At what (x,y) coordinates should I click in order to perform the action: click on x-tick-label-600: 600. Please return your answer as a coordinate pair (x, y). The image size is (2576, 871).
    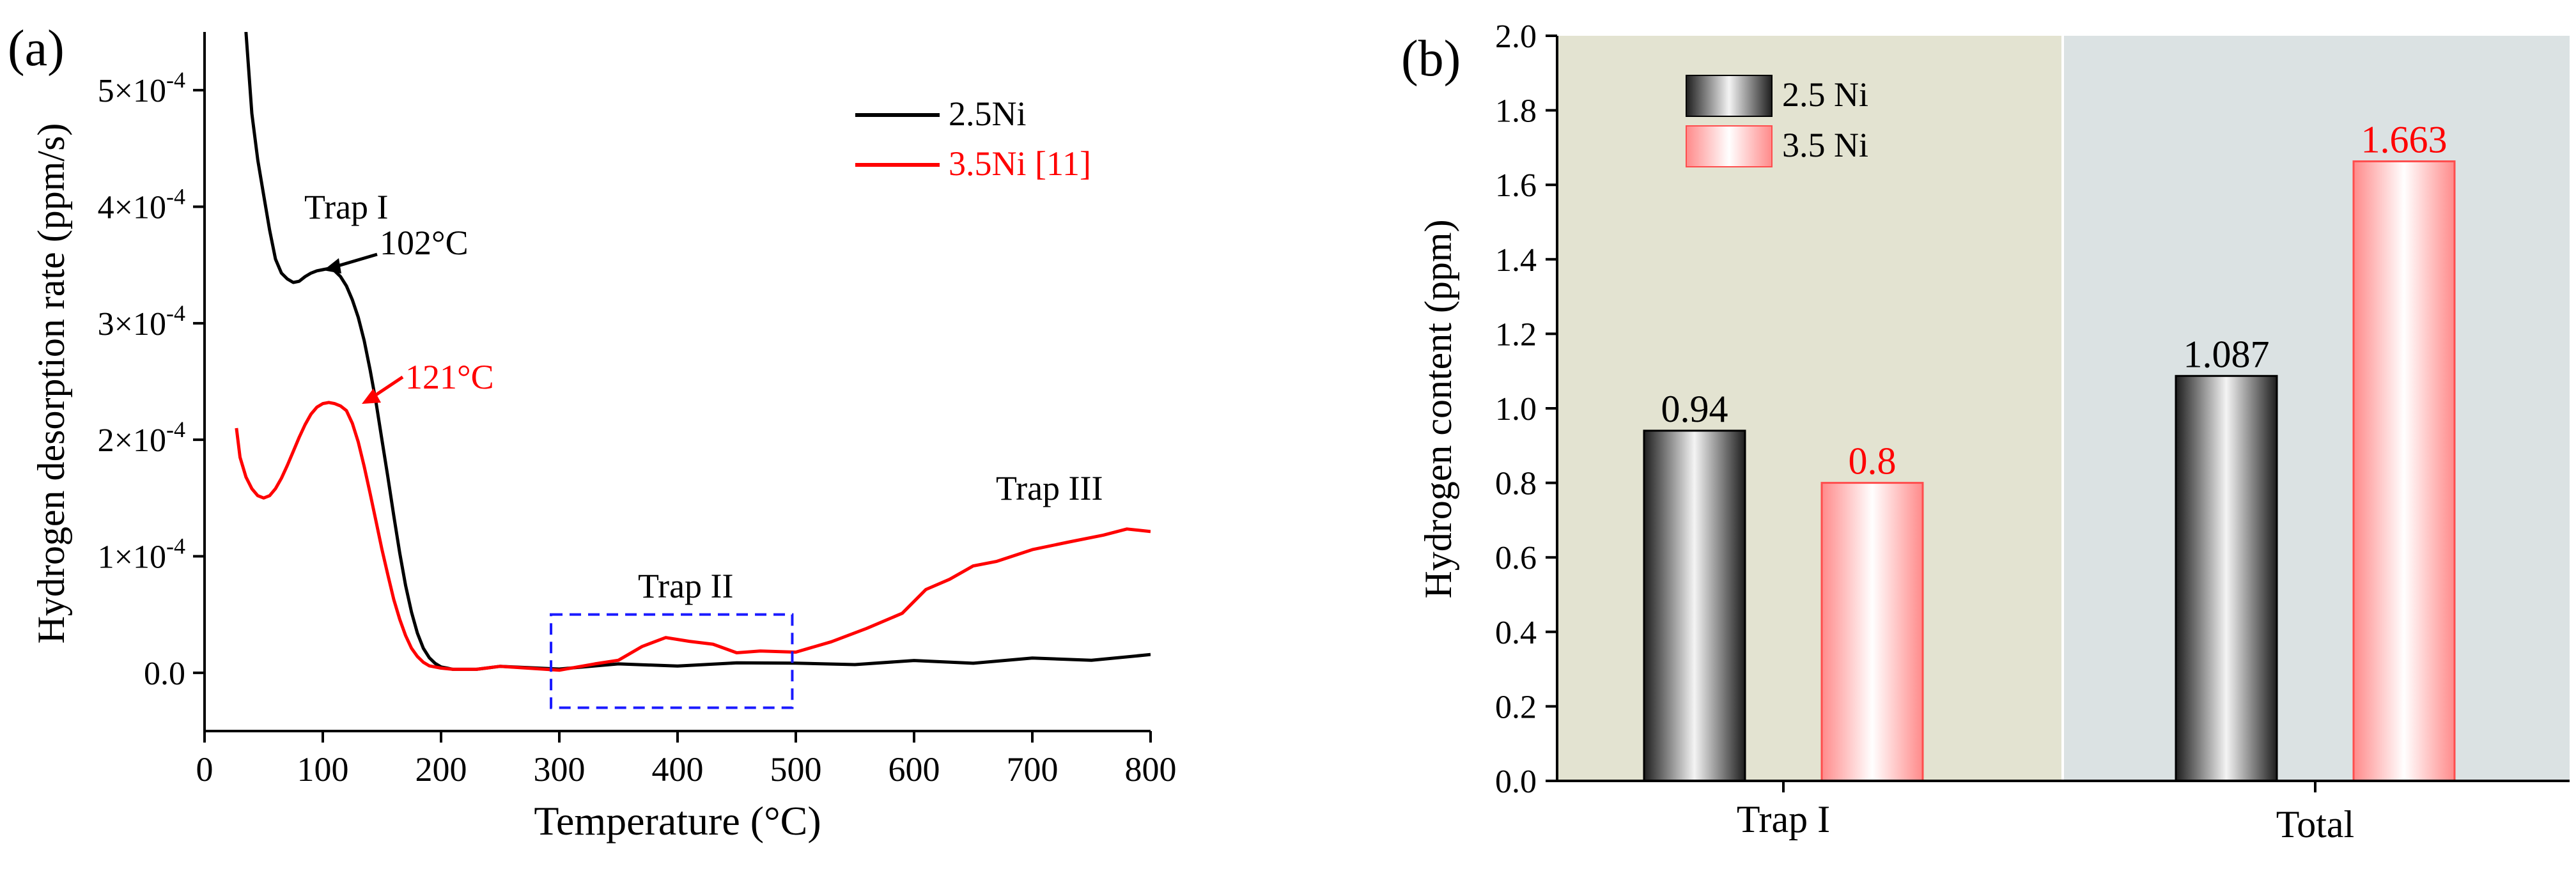
    Looking at the image, I should click on (914, 769).